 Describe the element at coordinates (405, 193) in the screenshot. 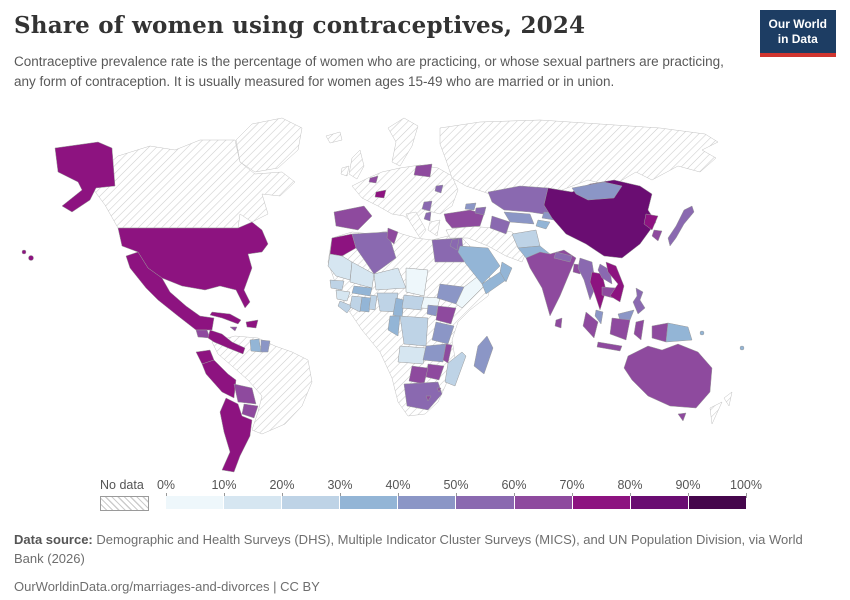

I see `europe-no-data` at that location.